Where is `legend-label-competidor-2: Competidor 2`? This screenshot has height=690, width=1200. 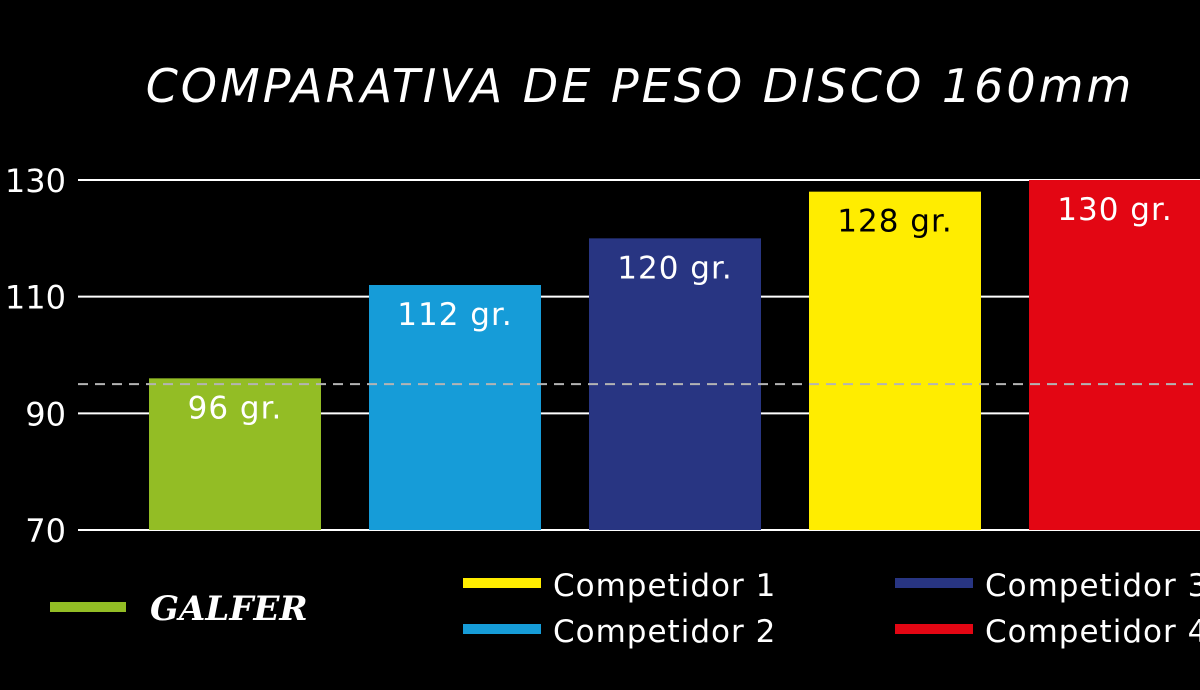
legend-label-competidor-2: Competidor 2 is located at coordinates (664, 632).